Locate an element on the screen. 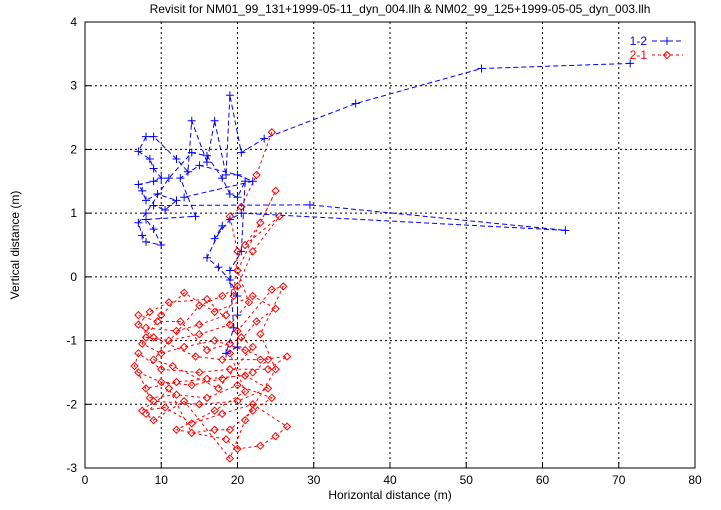 Image resolution: width=721 pixels, height=510 pixels. x-tick-label: 60 is located at coordinates (543, 480).